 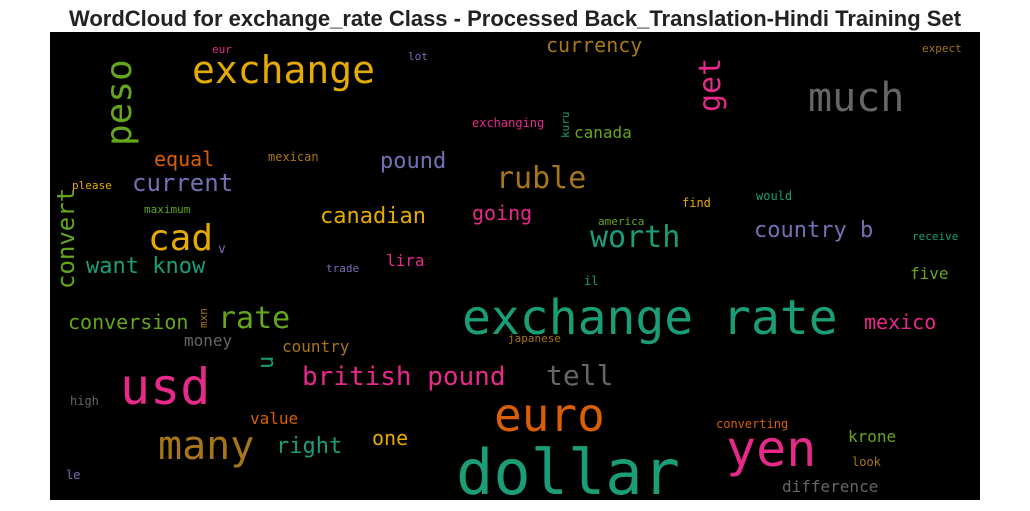 What do you see at coordinates (580, 375) in the screenshot?
I see `word-tell: tell` at bounding box center [580, 375].